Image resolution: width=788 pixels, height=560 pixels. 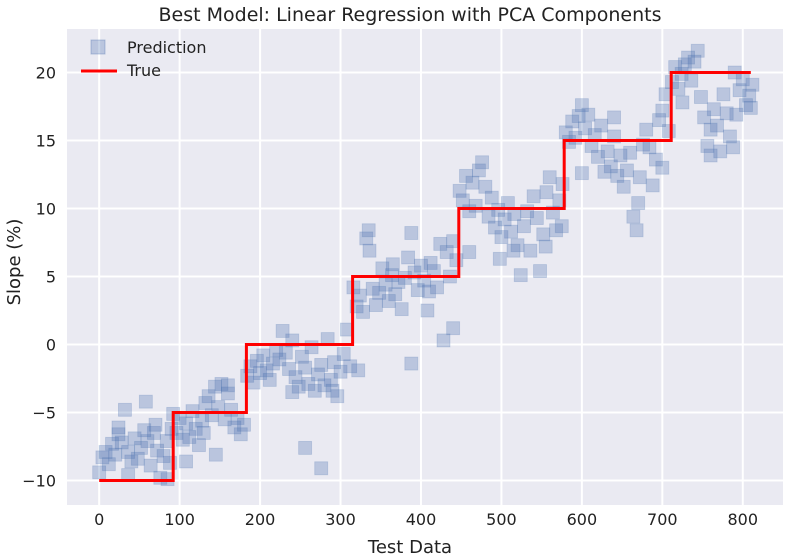 I want to click on x-axis-ticks: 0 100 200 300 400 500 600 700 800, so click(x=426, y=519).